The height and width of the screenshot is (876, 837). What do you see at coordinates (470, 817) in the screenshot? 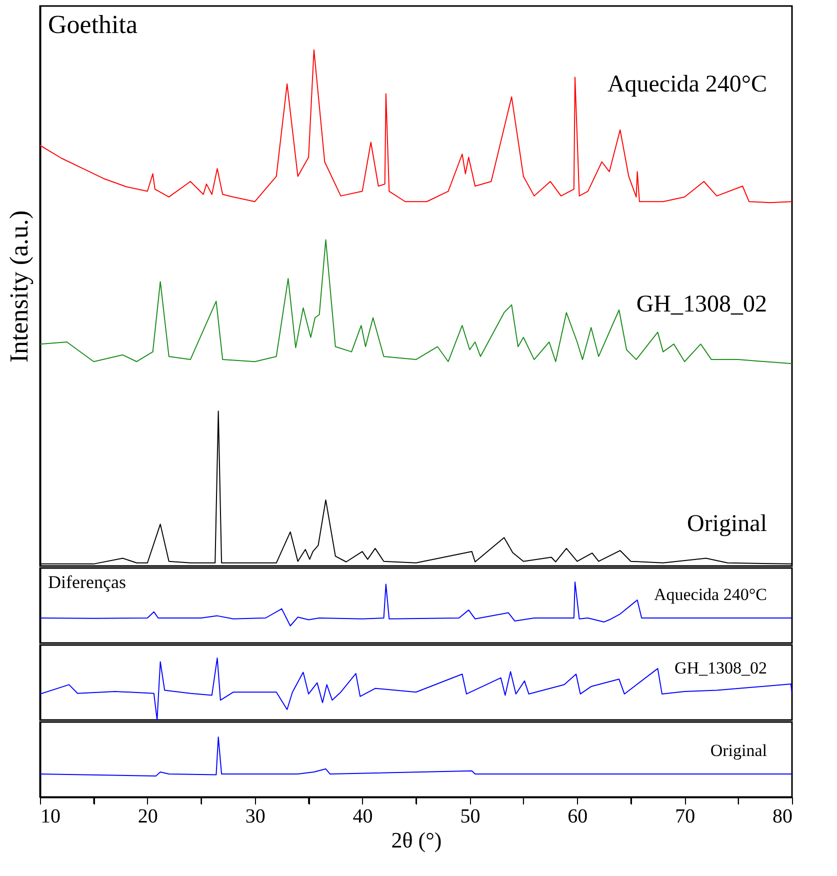
I see `x-tick-label: 50` at bounding box center [470, 817].